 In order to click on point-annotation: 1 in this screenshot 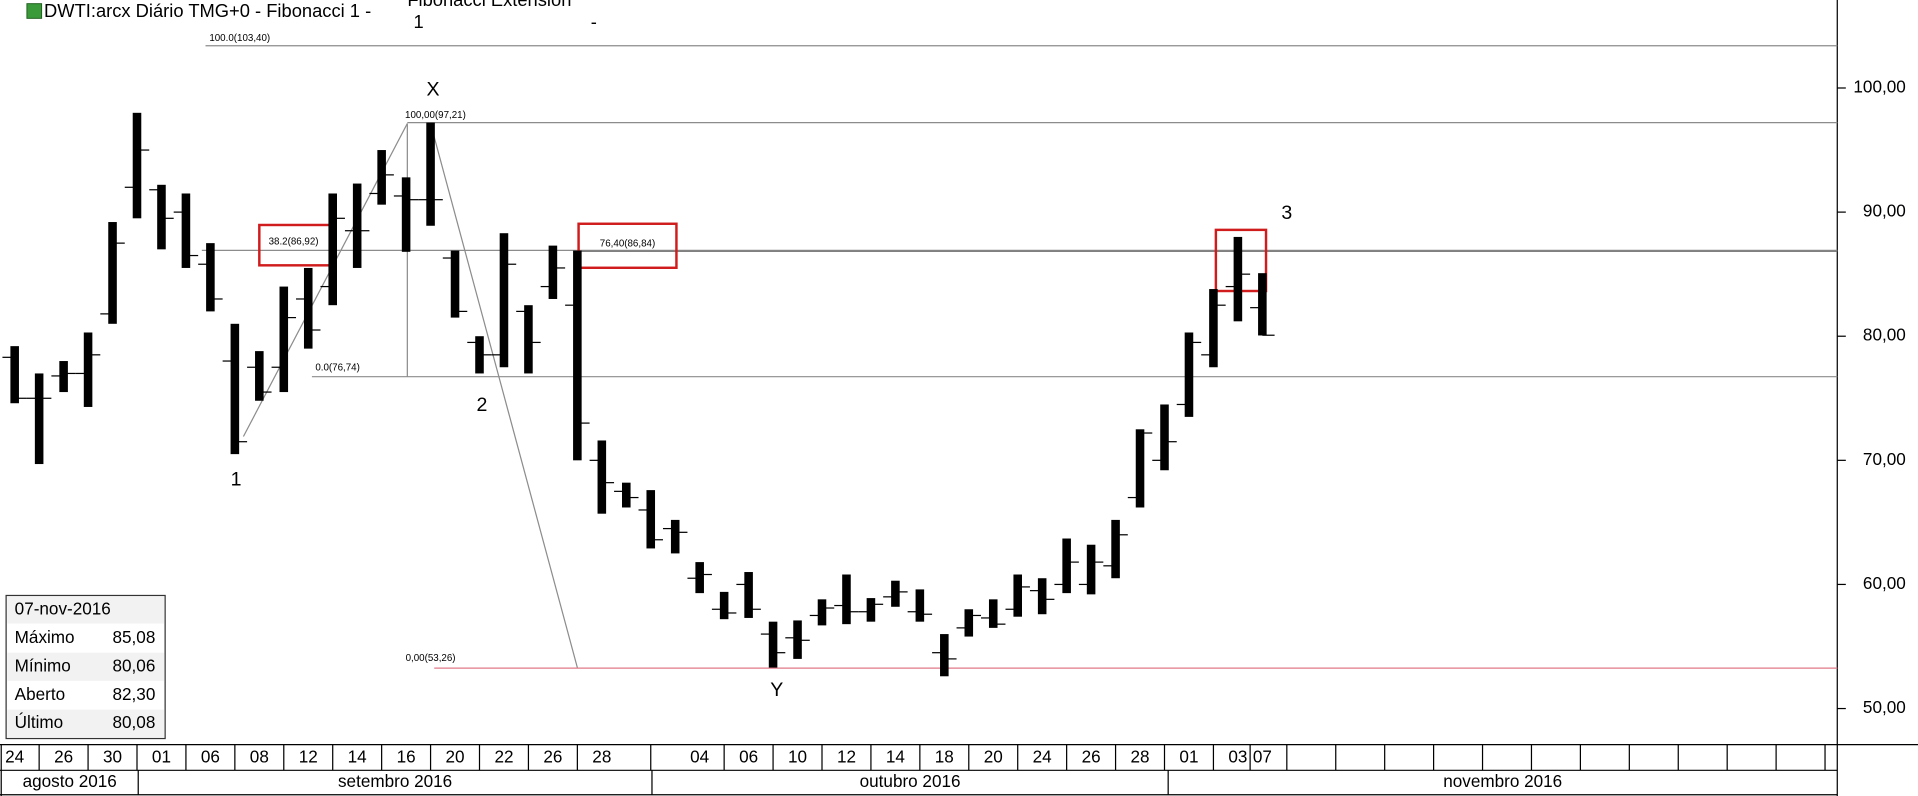, I will do `click(236, 480)`.